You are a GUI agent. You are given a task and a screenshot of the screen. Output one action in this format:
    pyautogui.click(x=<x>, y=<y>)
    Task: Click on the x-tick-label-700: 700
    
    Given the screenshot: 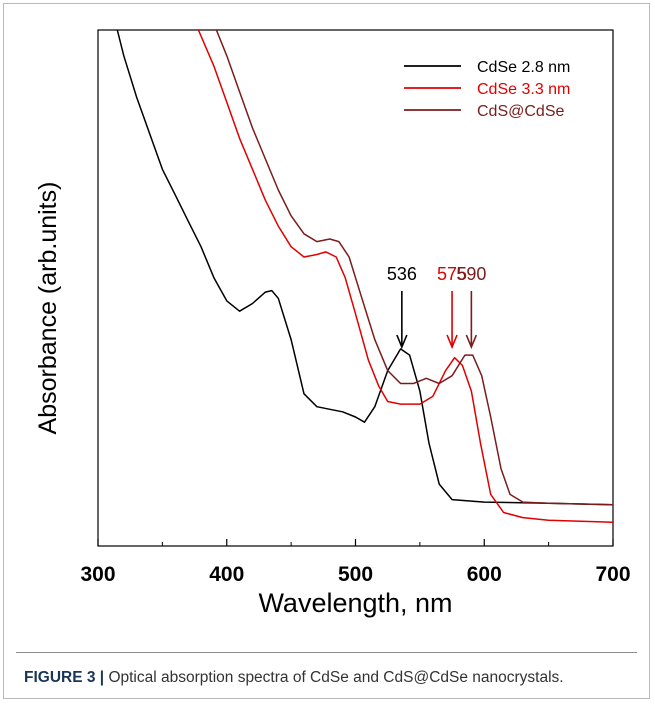 What is the action you would take?
    pyautogui.click(x=612, y=574)
    